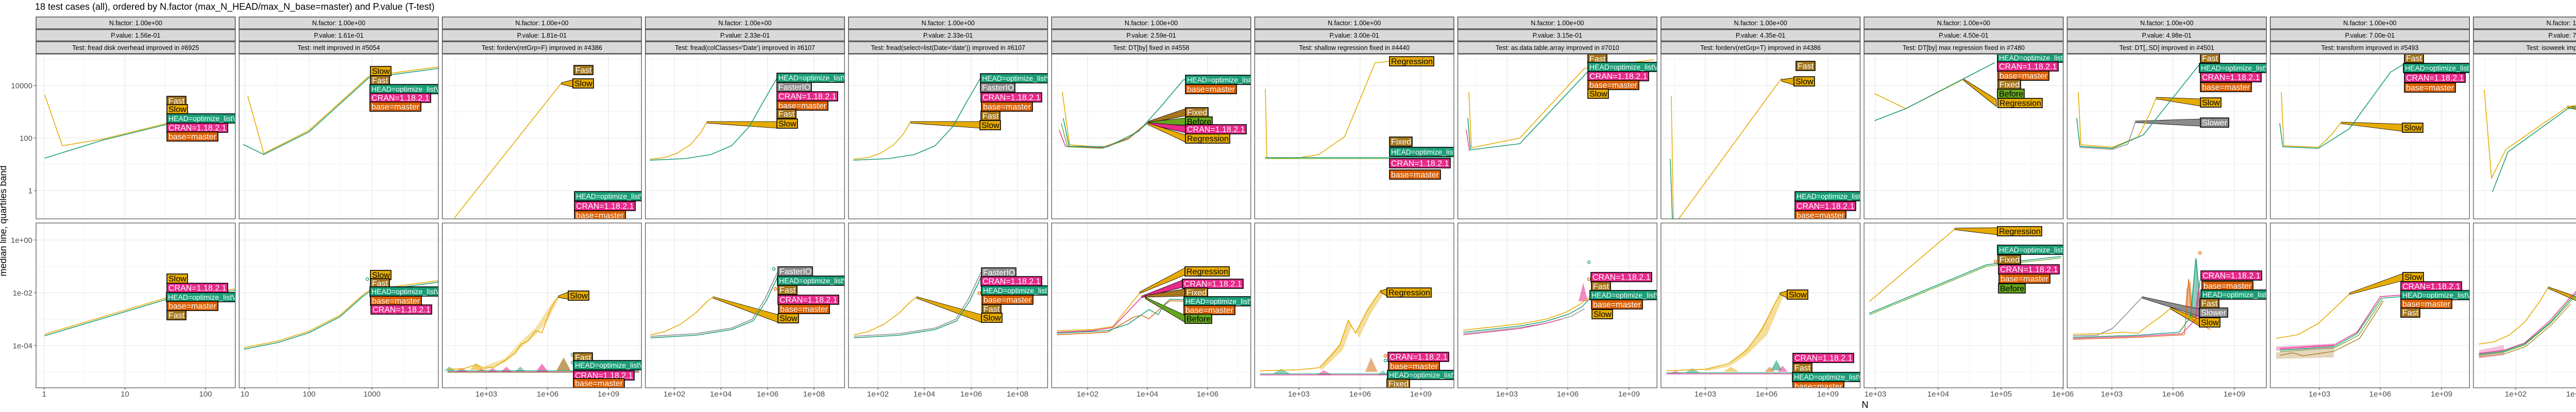 The height and width of the screenshot is (412, 2576). Describe the element at coordinates (1557, 35) in the screenshot. I see `svg-text: P.value: 3.15e-01` at that location.